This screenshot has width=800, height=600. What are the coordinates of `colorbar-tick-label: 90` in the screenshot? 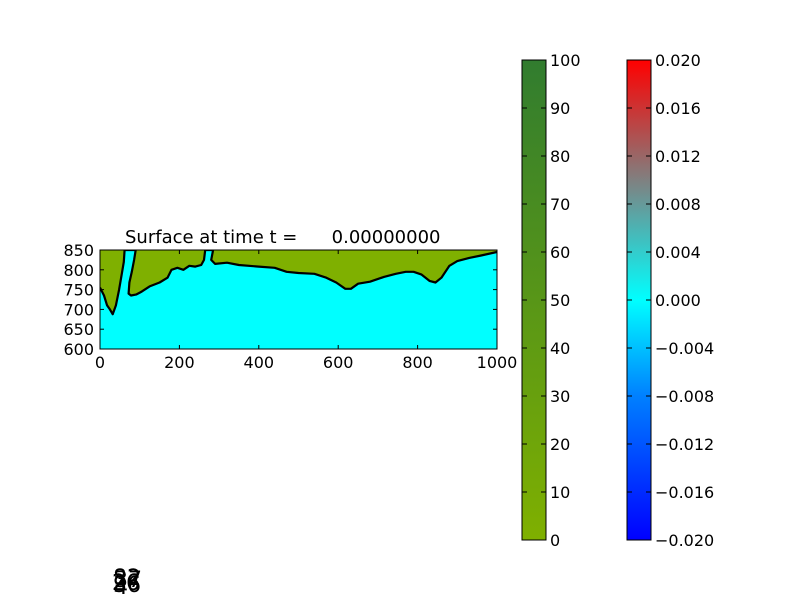 It's located at (560, 108).